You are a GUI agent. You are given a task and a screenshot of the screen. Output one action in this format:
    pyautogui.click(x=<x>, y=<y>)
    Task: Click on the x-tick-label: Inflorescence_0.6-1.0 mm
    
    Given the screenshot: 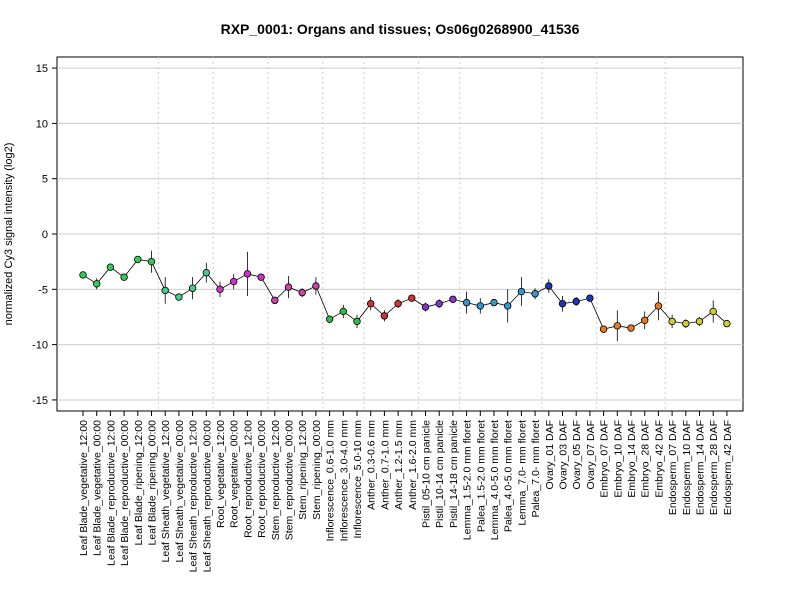 What is the action you would take?
    pyautogui.click(x=331, y=481)
    